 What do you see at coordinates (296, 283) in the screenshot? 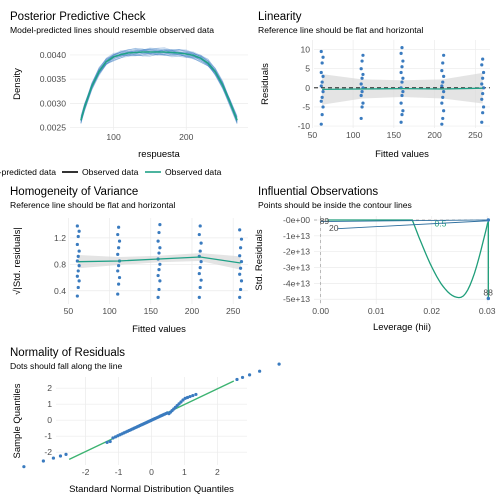
I see `y-tick-label: -4e+13` at bounding box center [296, 283].